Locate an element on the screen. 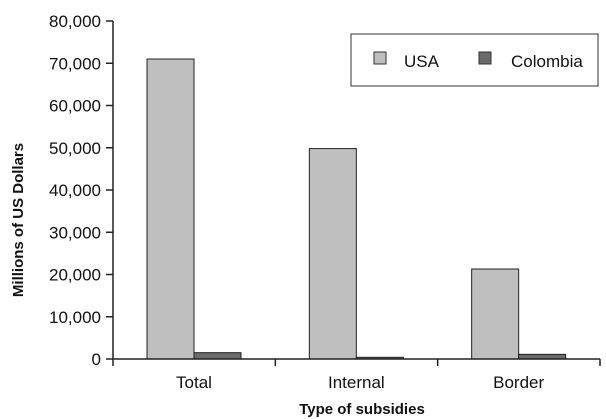 This screenshot has width=606, height=419. x-tick-label: Total is located at coordinates (194, 382).